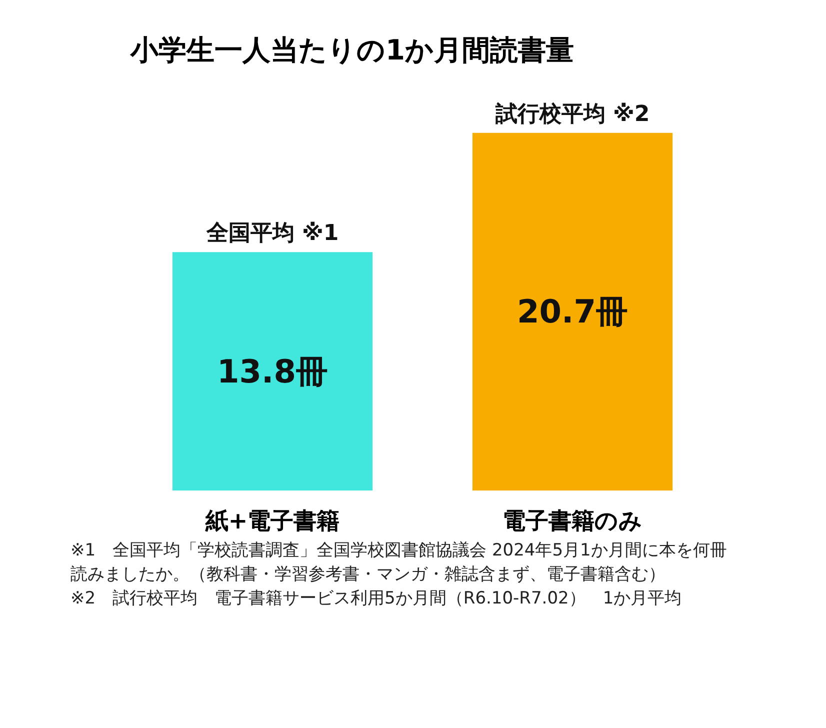 The height and width of the screenshot is (728, 826). I want to click on x-tick-label: 紙+電子書籍, so click(272, 521).